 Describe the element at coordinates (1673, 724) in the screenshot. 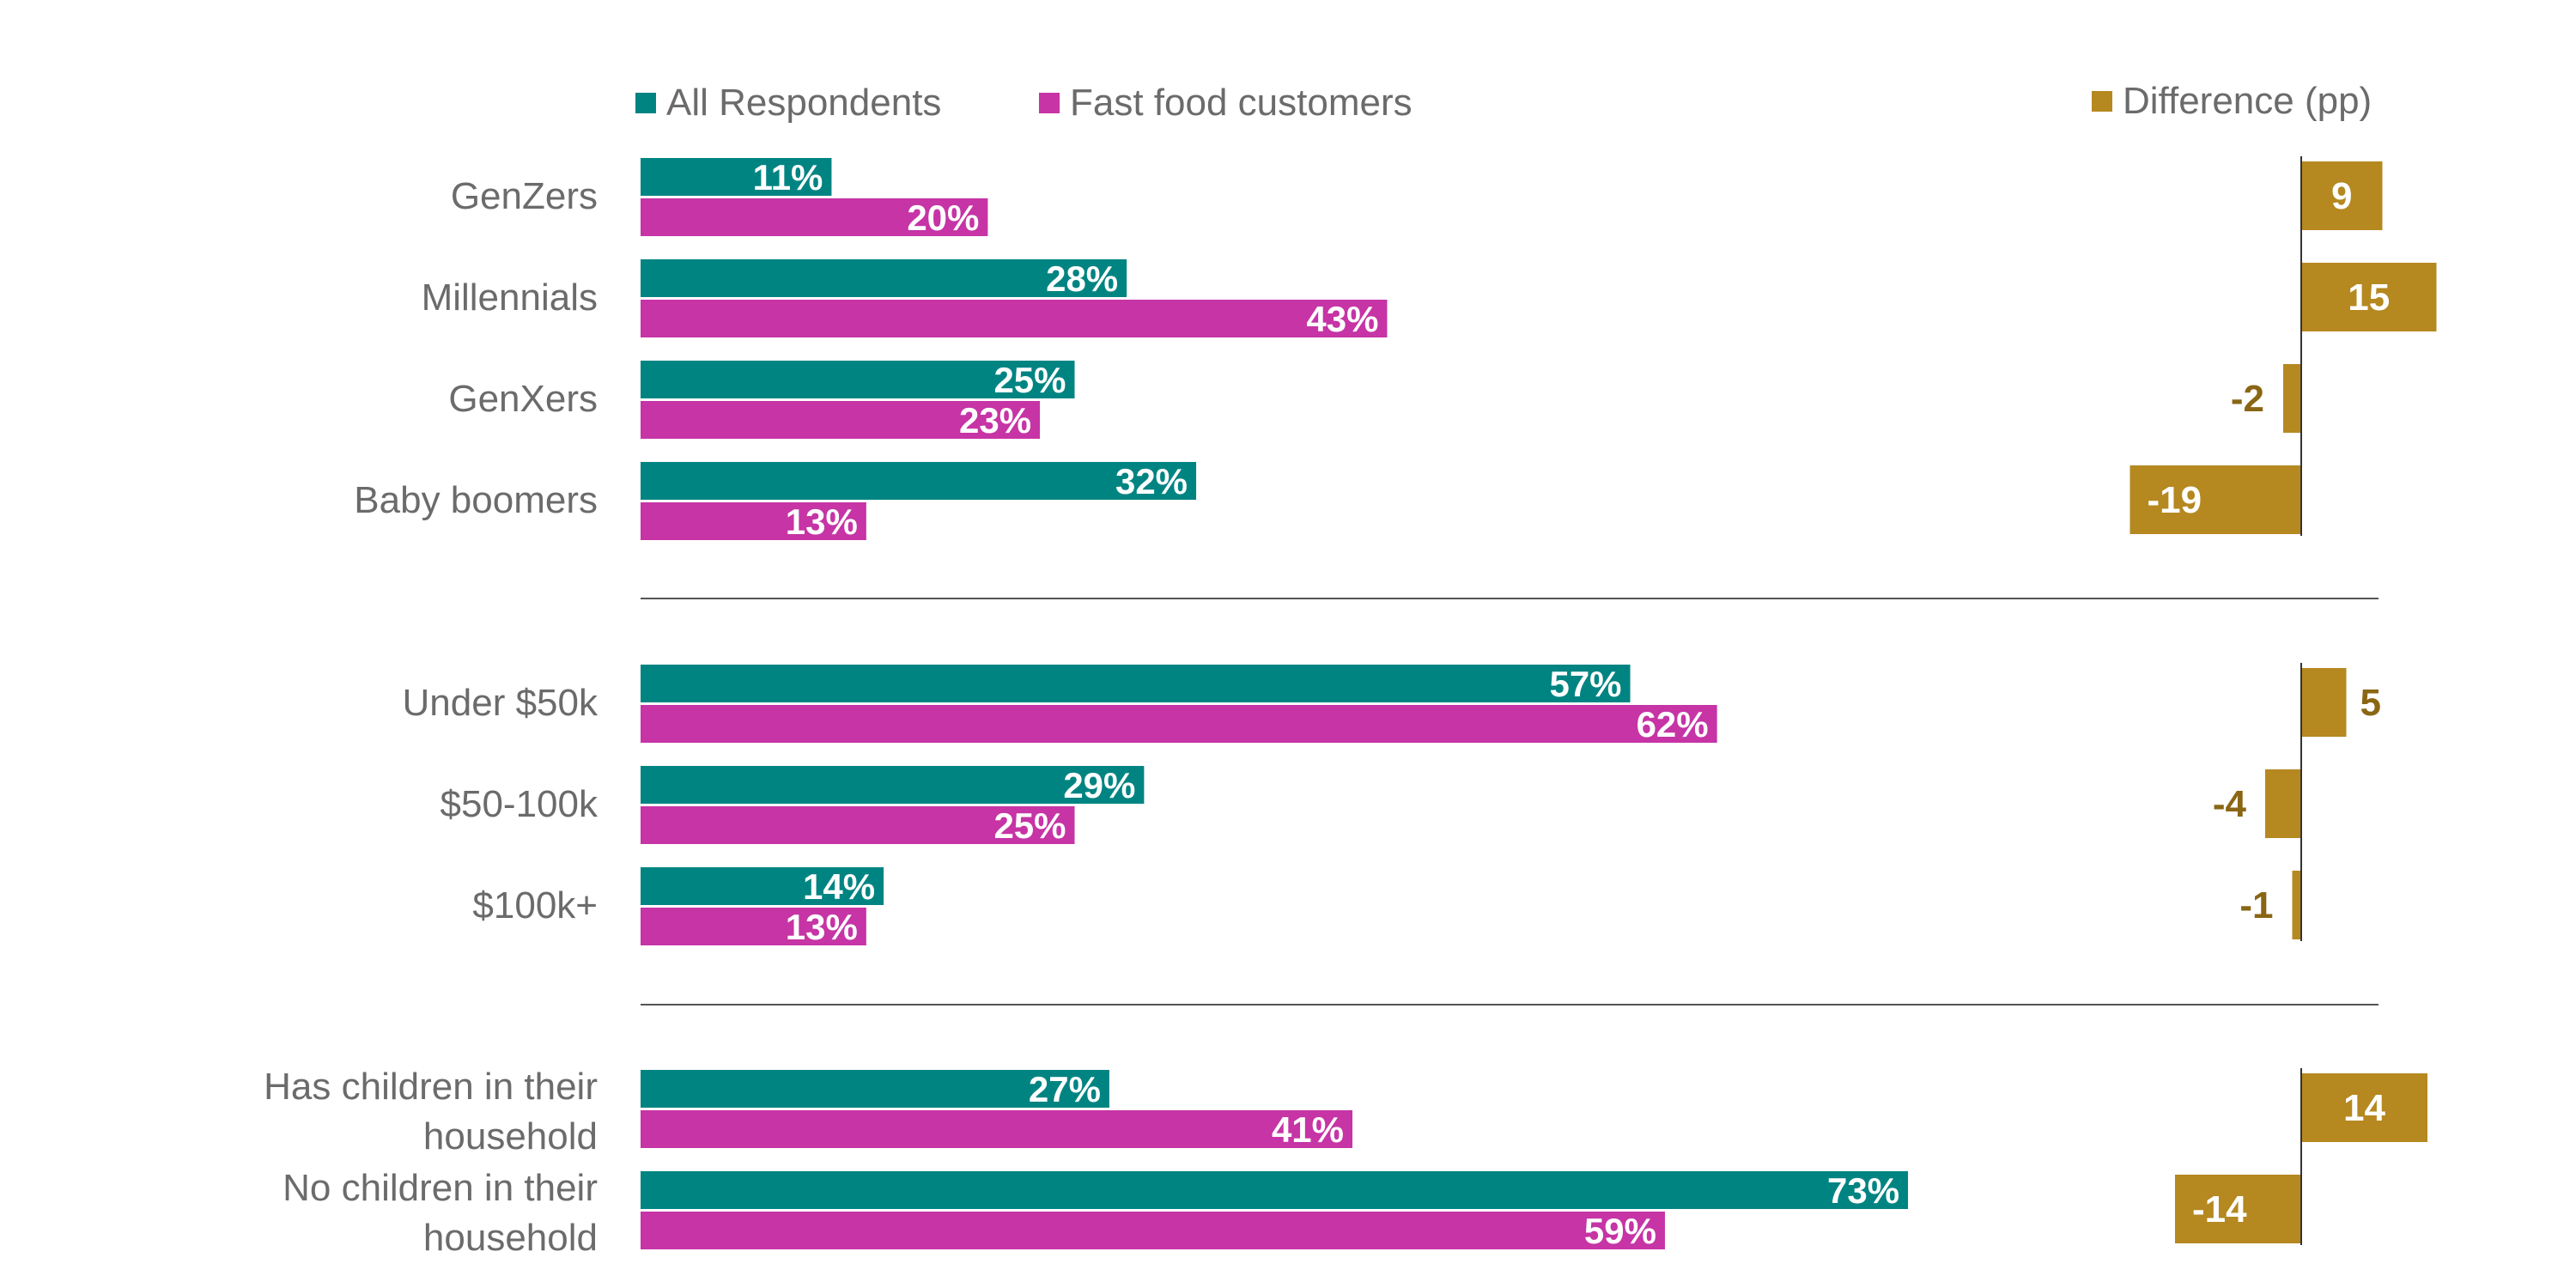

I see `bar-label-fast-food-customers: 62%` at that location.